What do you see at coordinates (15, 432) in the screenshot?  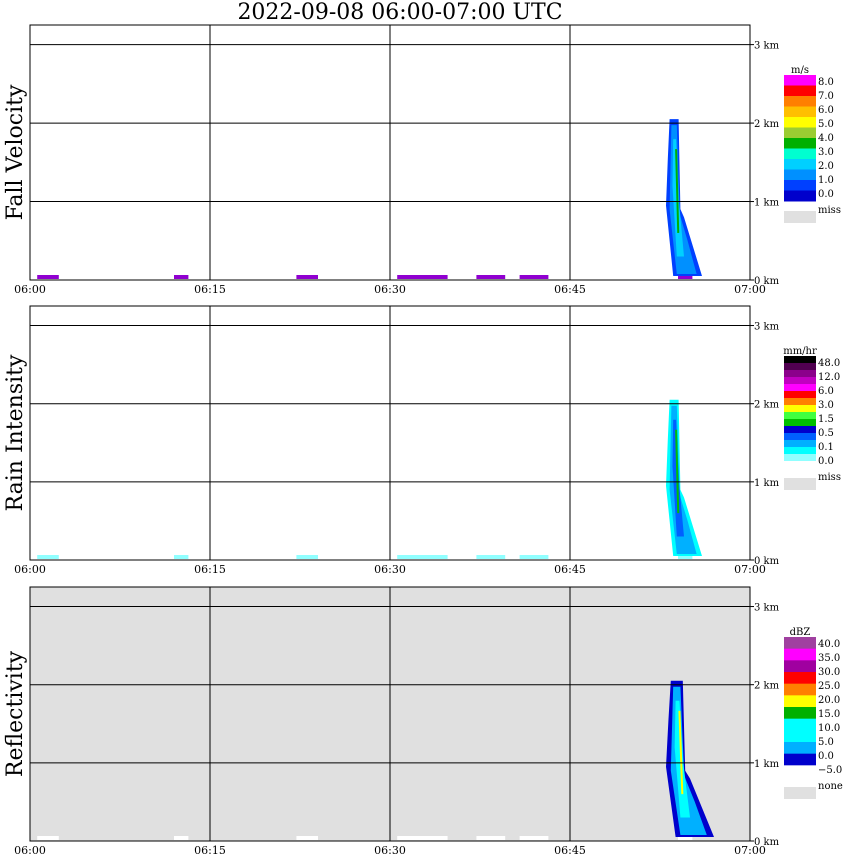 I see `panel-title: Rain Intensity` at bounding box center [15, 432].